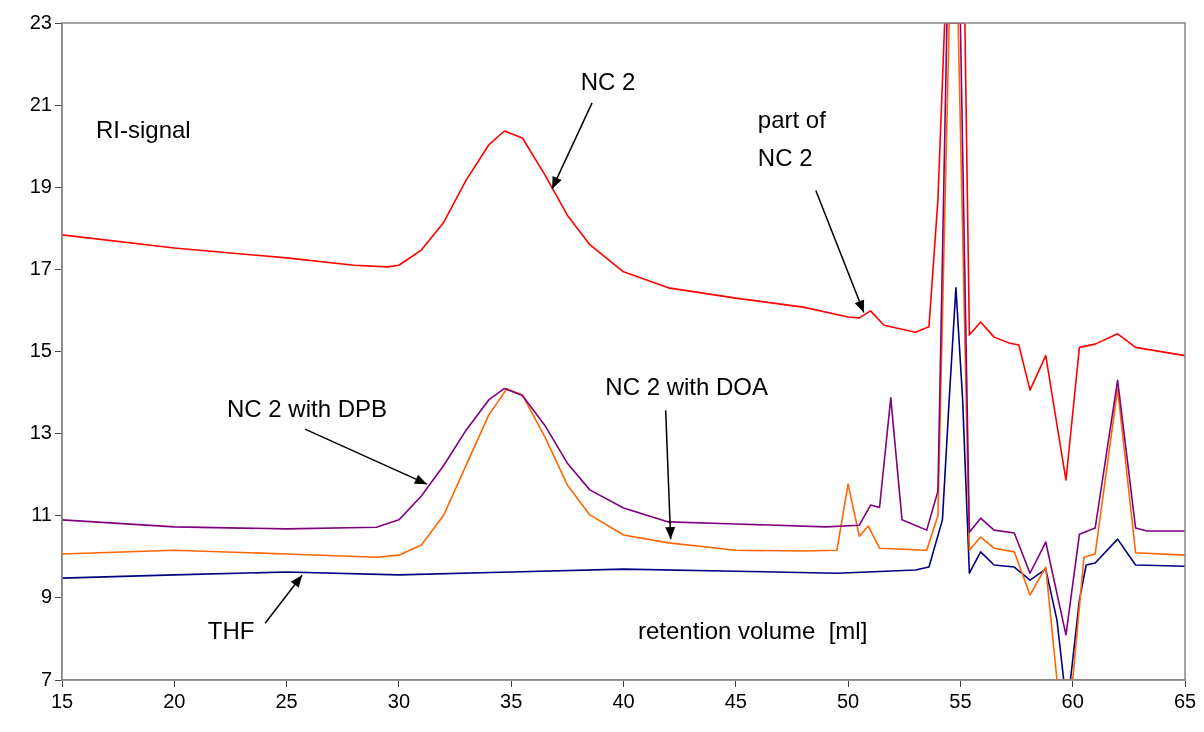 The height and width of the screenshot is (732, 1204). Describe the element at coordinates (792, 139) in the screenshot. I see `annotation: part of NC 2` at that location.